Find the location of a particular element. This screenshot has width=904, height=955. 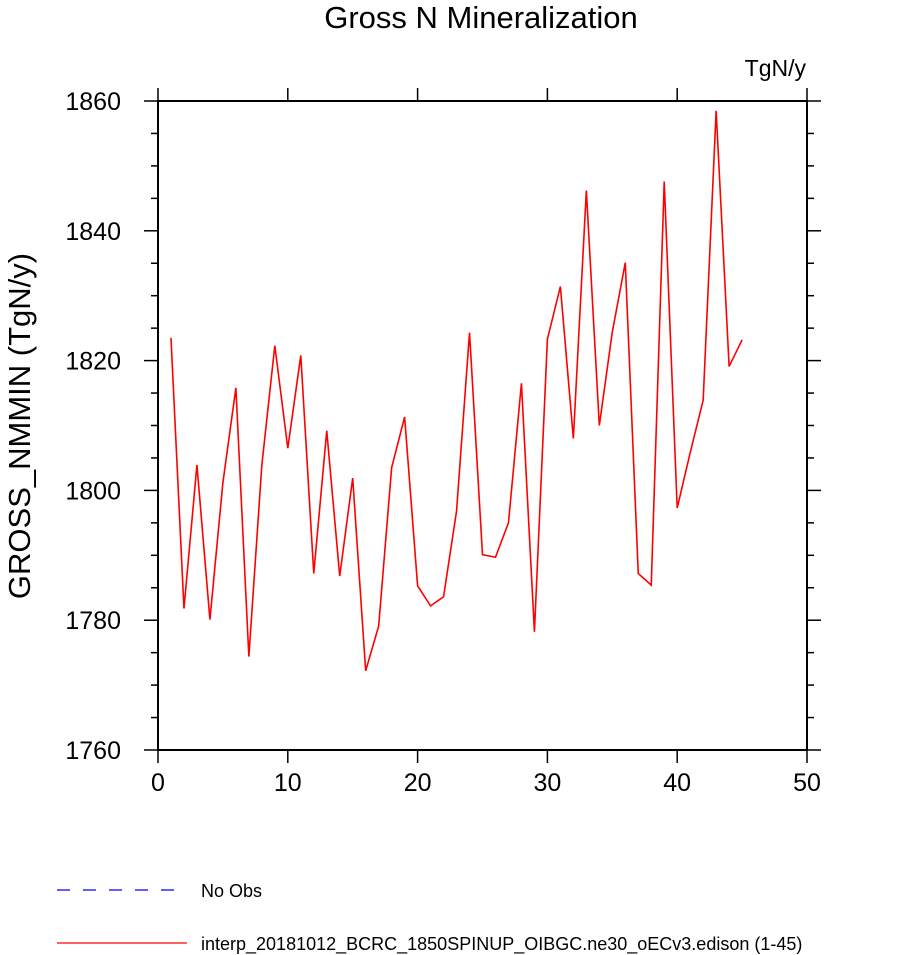

x-tick-label: 50 is located at coordinates (807, 783).